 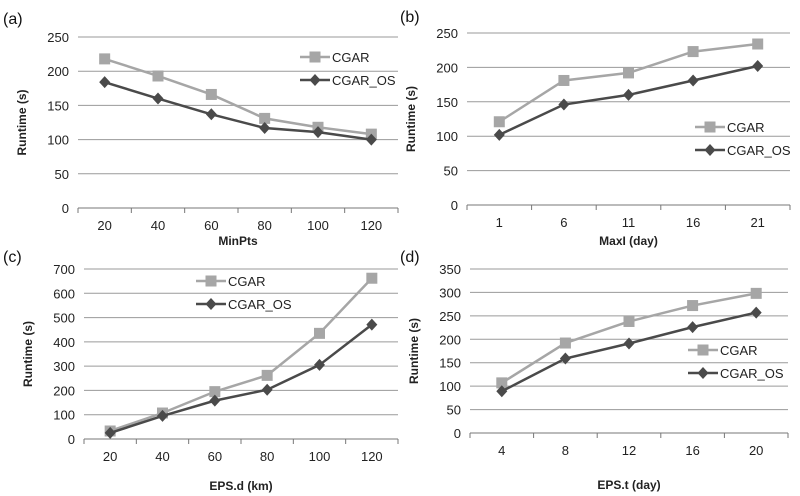 I want to click on y-tick-label: 350, so click(x=450, y=269).